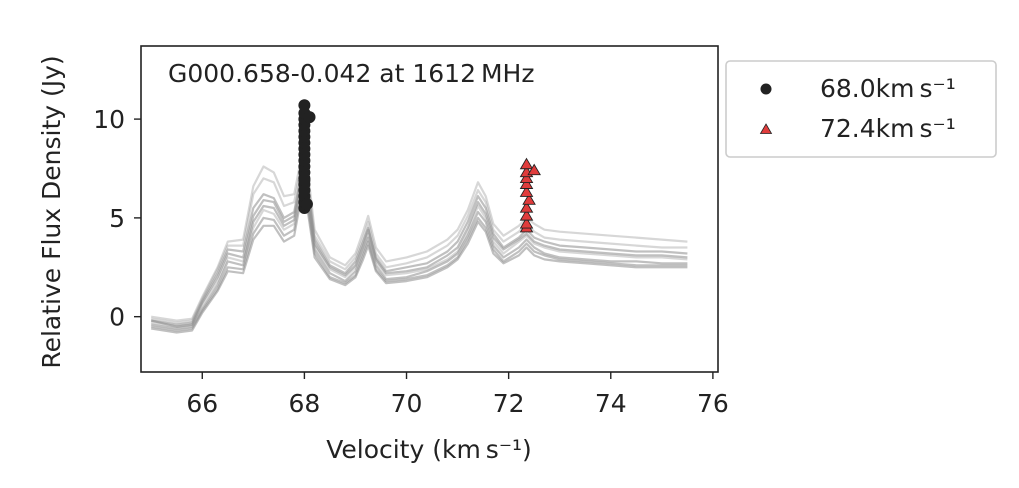 The image size is (1019, 488). I want to click on plot-annotation: G000.658-0.042 at 1612 MHz, so click(351, 73).